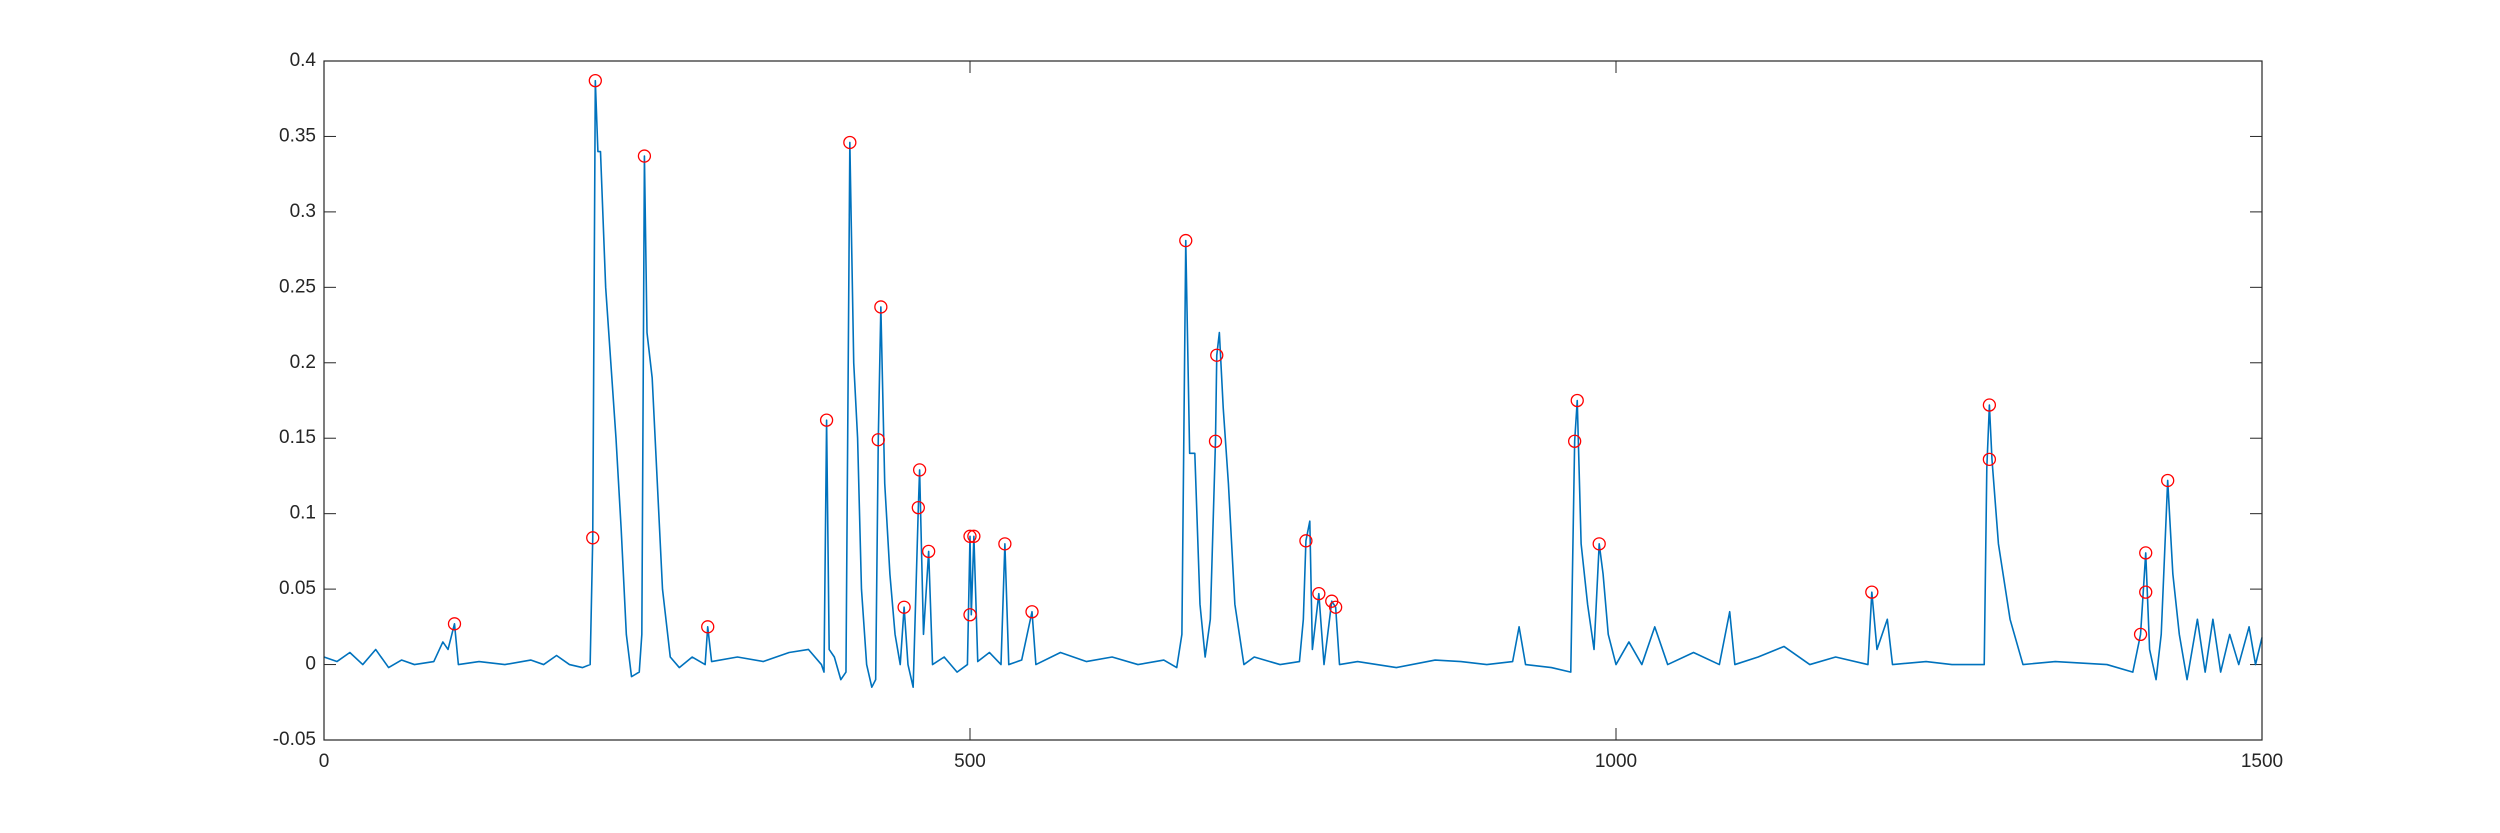  What do you see at coordinates (297, 286) in the screenshot?
I see `y-tick-label: 0.25` at bounding box center [297, 286].